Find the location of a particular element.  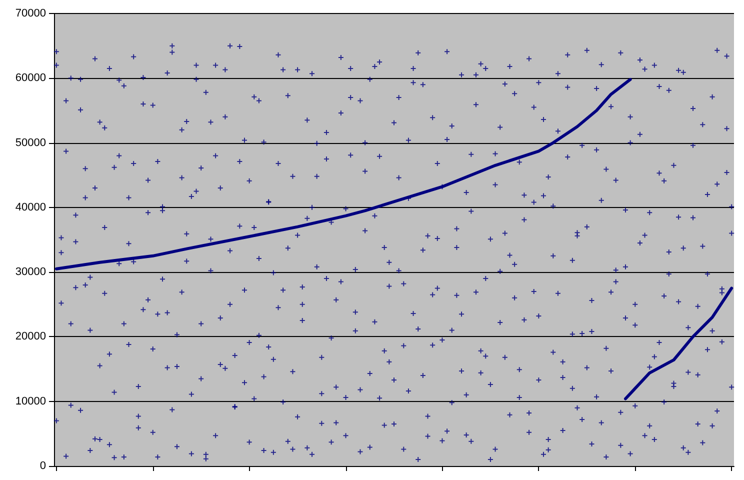

y-tick-label: 0 is located at coordinates (43, 466).